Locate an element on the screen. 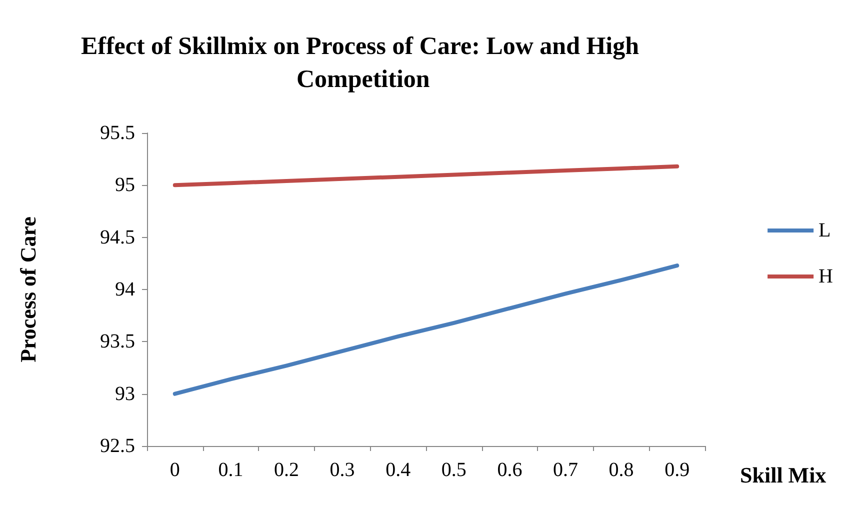  y-tick-label: 95 is located at coordinates (125, 185).